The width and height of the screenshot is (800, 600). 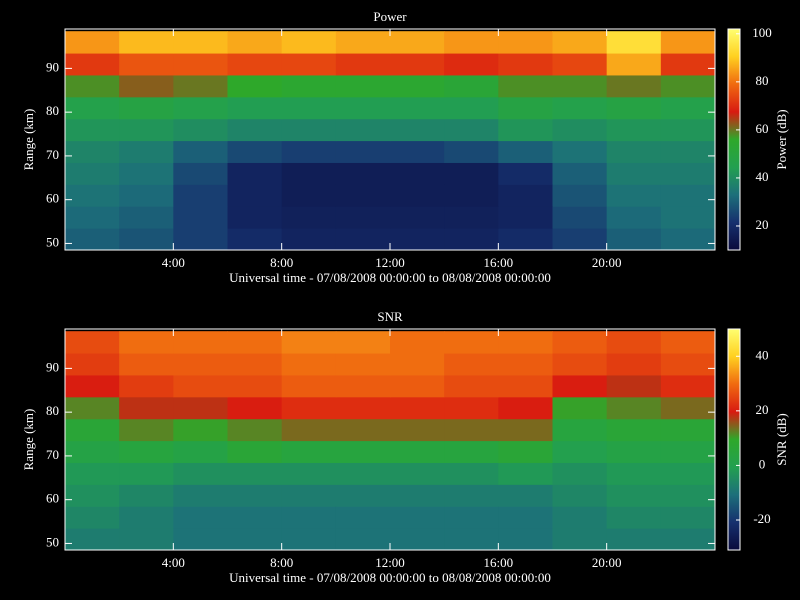 I want to click on plot-title: SNR, so click(x=390, y=316).